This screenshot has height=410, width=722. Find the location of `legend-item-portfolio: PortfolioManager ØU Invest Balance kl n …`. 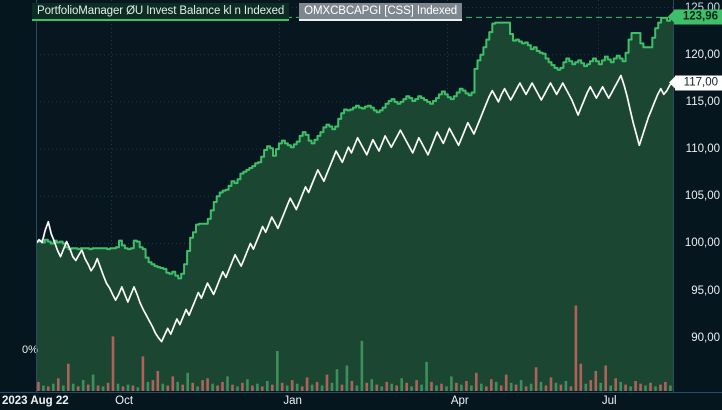

legend-item-portfolio: PortfolioManager ØU Invest Balance kl n … is located at coordinates (161, 12).